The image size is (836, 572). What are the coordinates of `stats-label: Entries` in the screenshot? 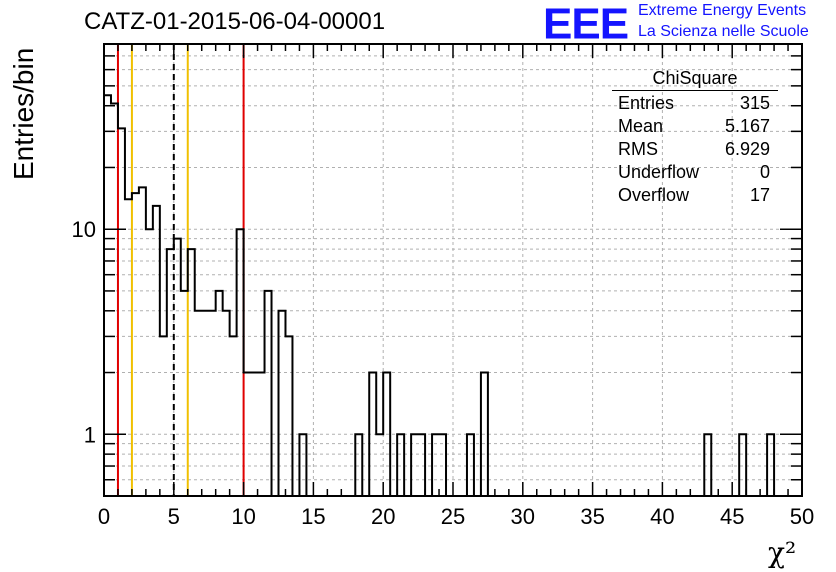 It's located at (646, 103).